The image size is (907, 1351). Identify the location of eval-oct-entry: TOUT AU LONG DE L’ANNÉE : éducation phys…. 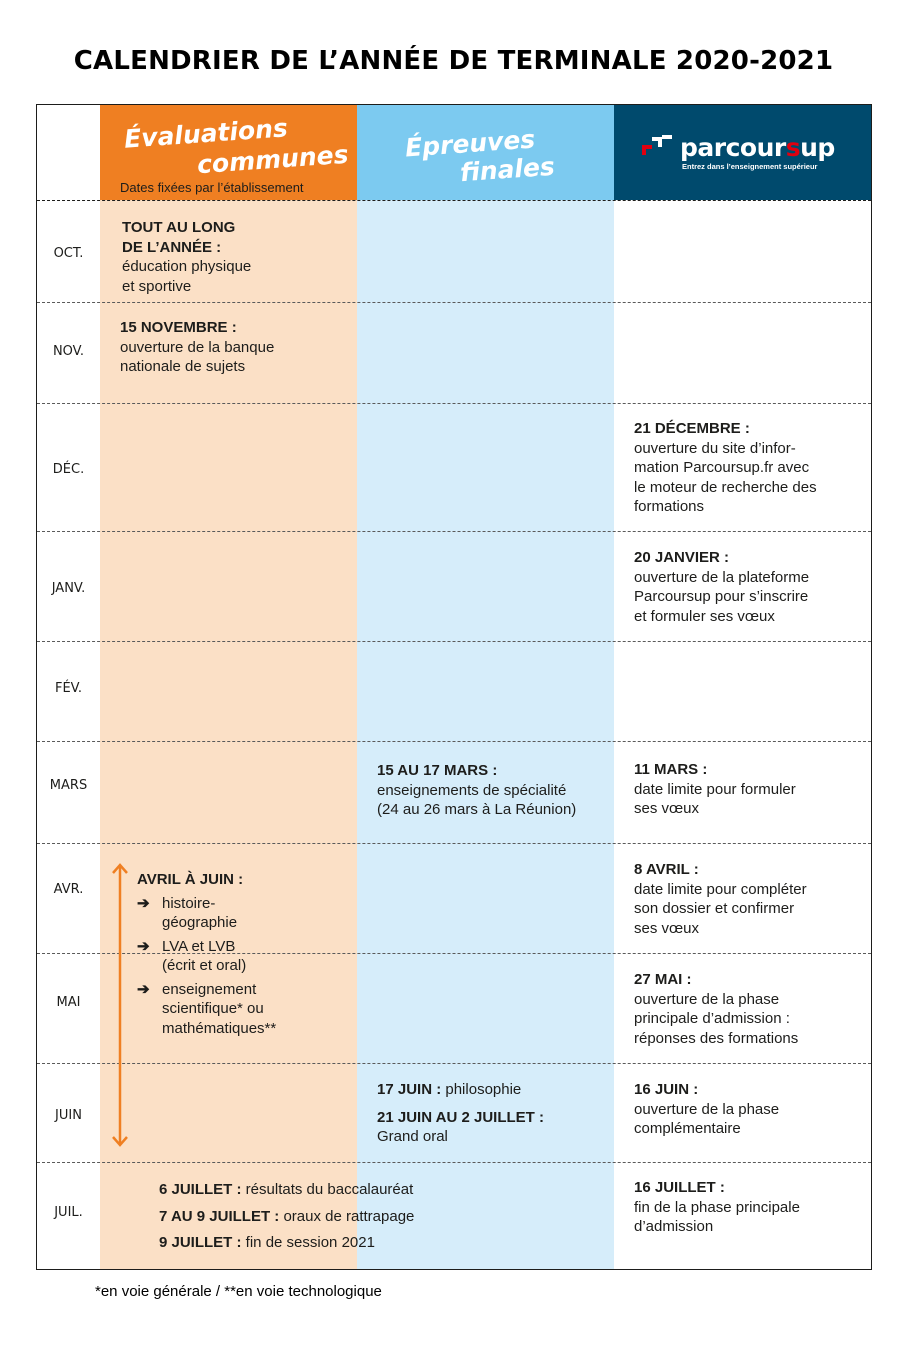
(187, 257).